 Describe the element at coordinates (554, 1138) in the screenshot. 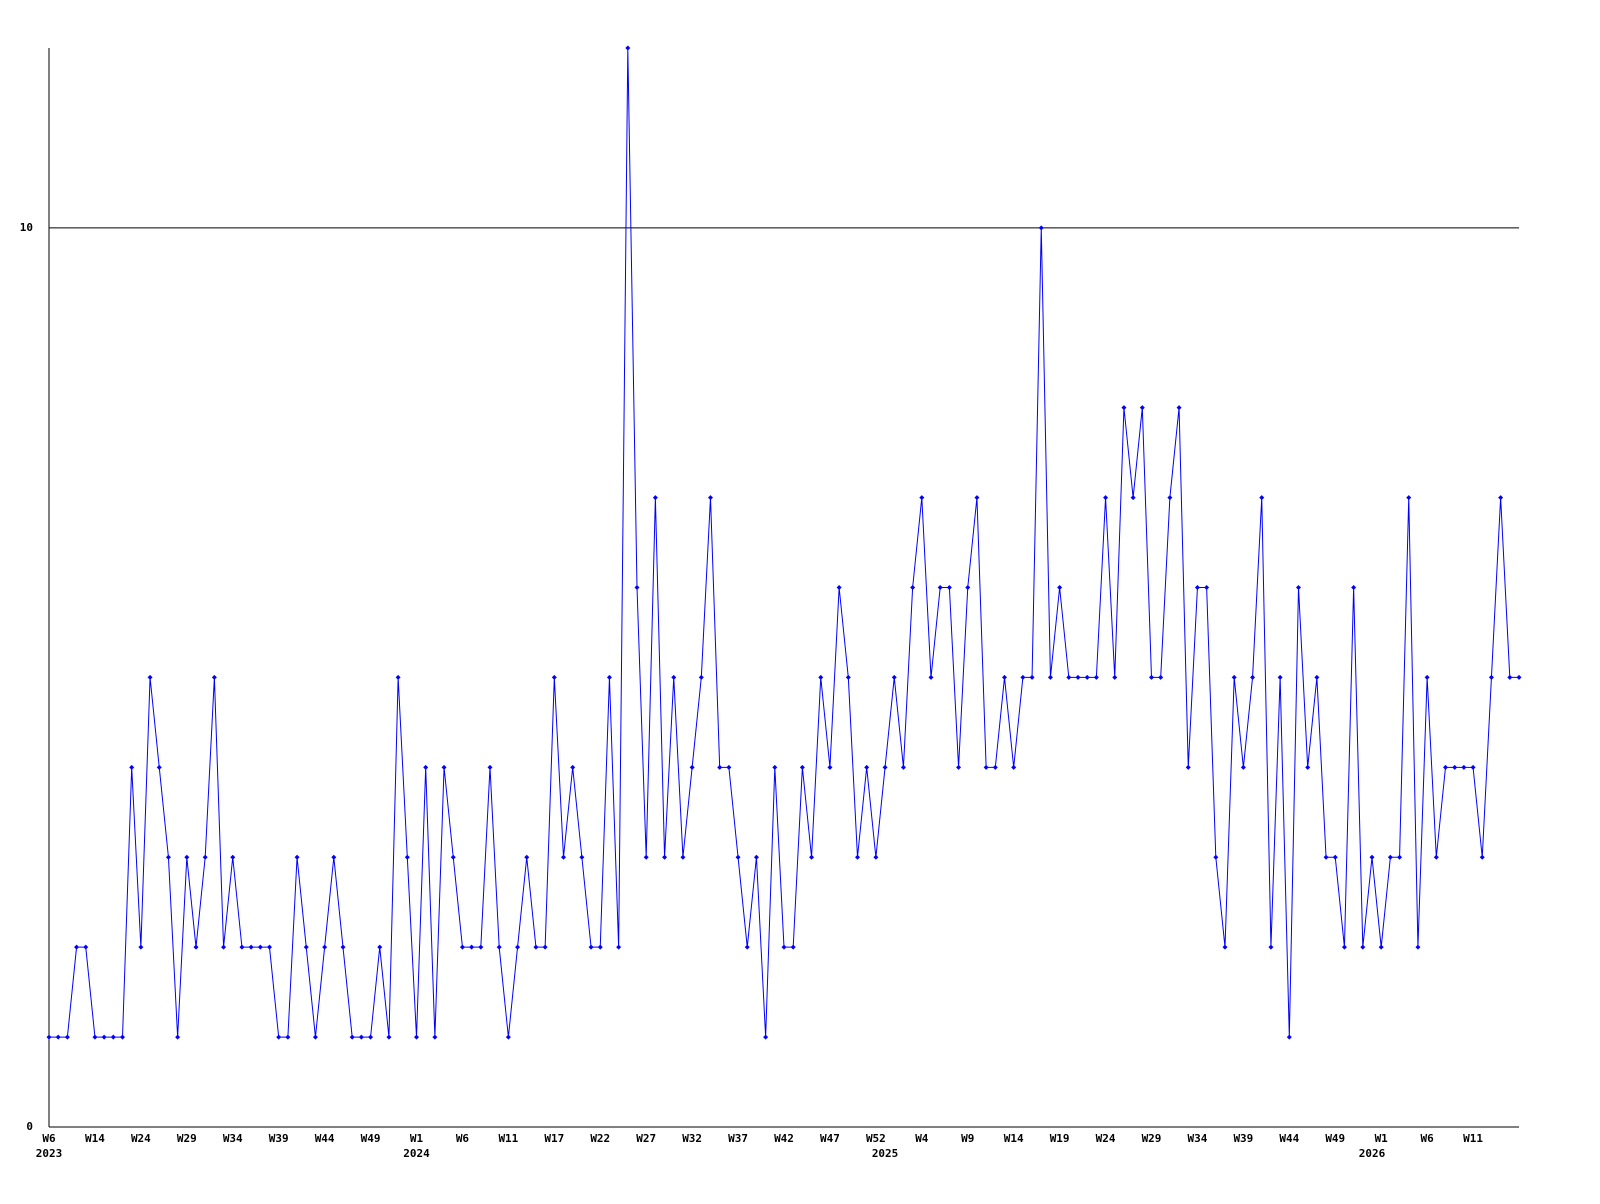

I see `x-tick-label: W17` at that location.